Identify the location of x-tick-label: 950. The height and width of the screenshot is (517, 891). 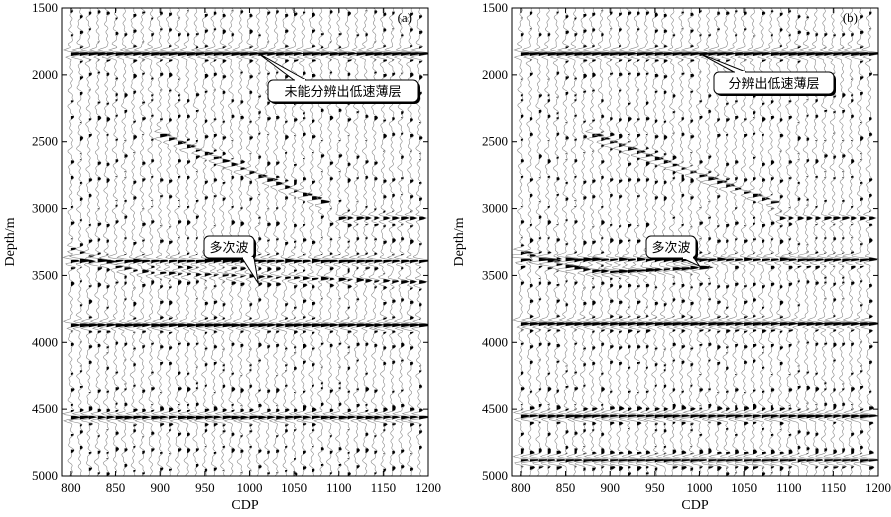
(205, 487).